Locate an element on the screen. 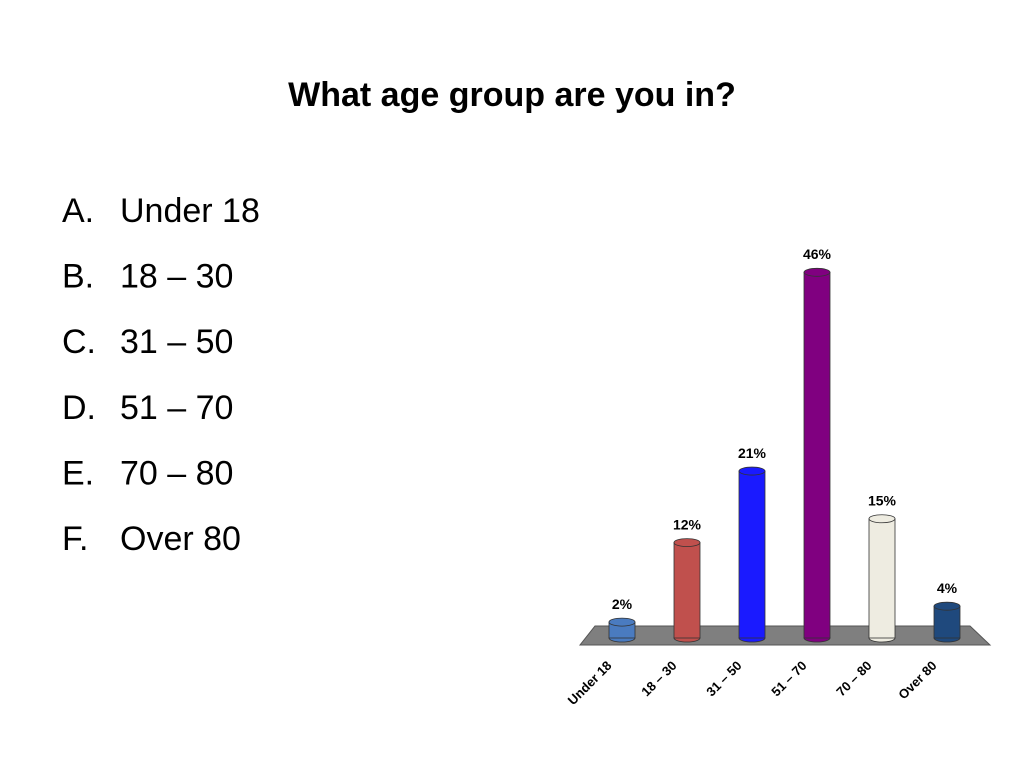 The image size is (1024, 768). x-tick-label: 70 – 80 is located at coordinates (853, 678).